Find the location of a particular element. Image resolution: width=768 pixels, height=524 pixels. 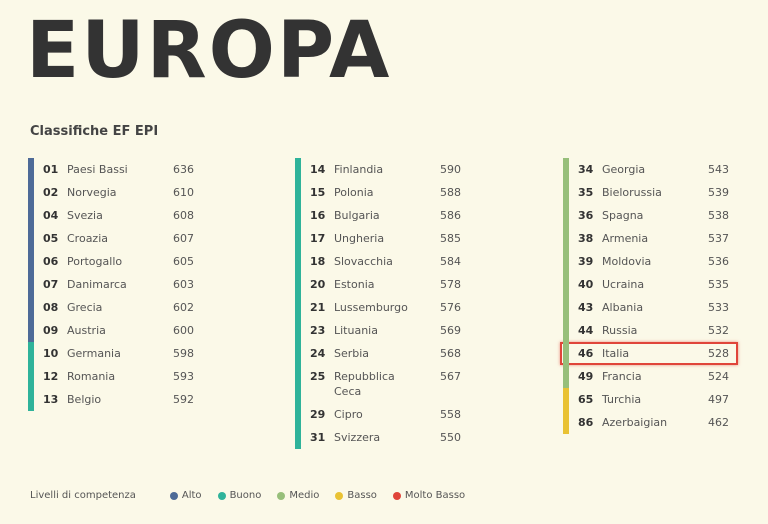

rank-number: 14 is located at coordinates (318, 169).